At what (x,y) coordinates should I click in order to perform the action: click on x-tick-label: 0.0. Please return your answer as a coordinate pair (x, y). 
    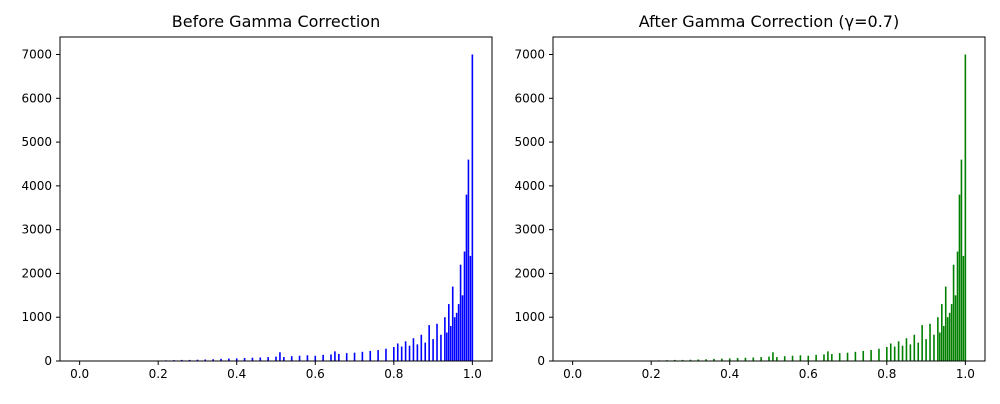
    Looking at the image, I should click on (572, 374).